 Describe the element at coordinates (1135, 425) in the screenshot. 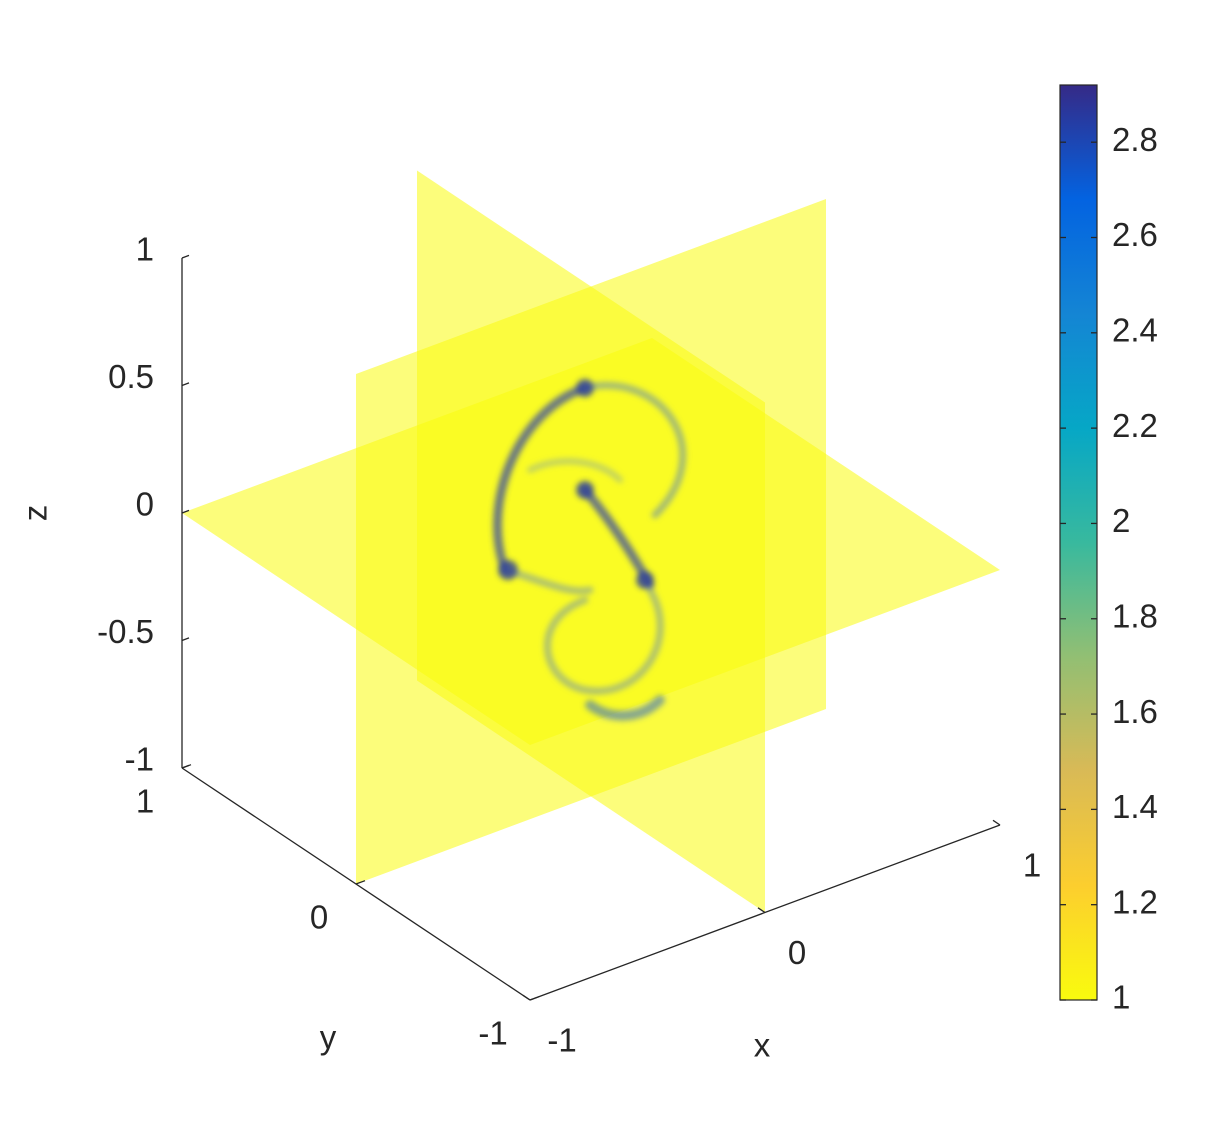

I see `colorbar-tick-label: 2.2` at that location.